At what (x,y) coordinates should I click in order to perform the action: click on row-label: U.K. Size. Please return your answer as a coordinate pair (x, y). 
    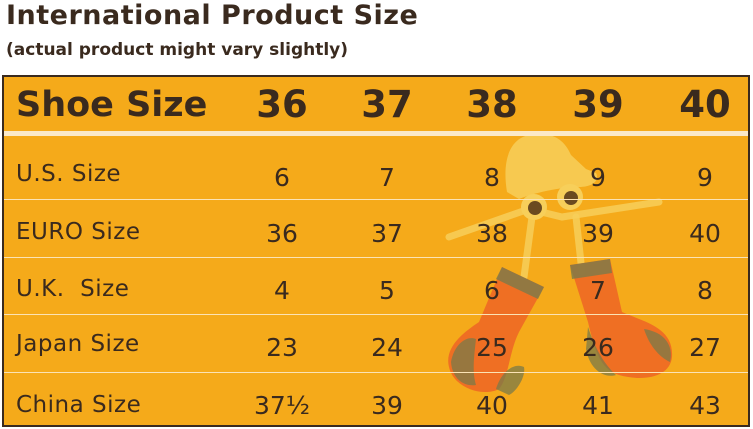
    Looking at the image, I should click on (73, 289).